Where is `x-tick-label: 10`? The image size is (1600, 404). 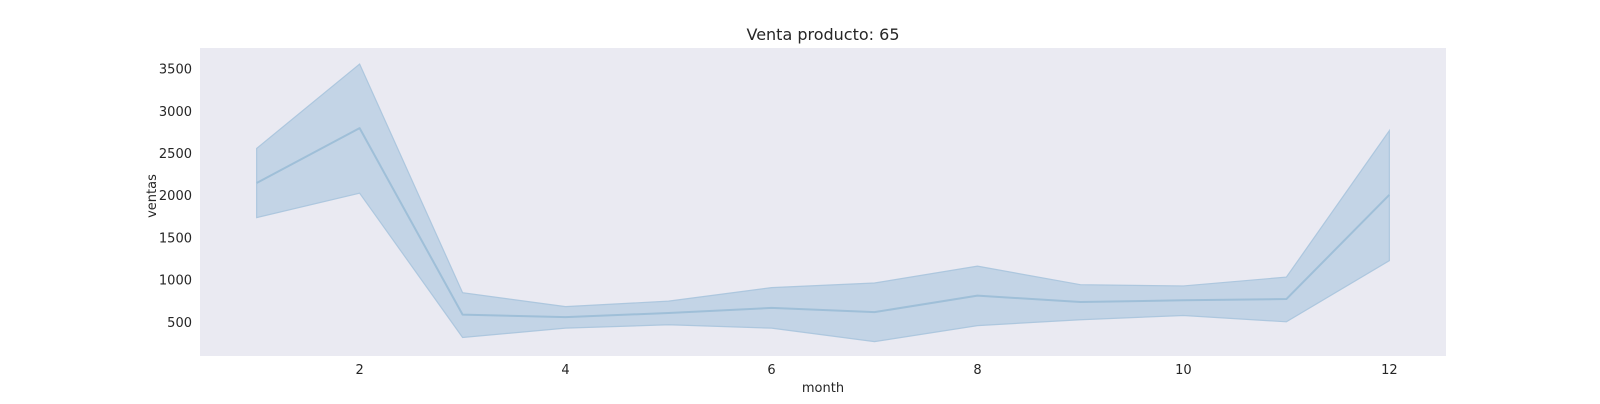
x-tick-label: 10 is located at coordinates (1183, 370).